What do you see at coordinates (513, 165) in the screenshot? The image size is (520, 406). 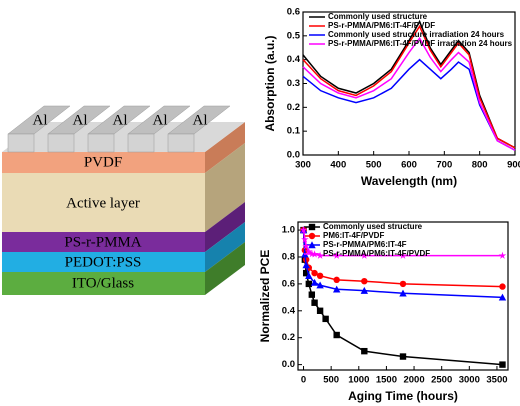 I see `x-tick-label: 900` at bounding box center [513, 165].